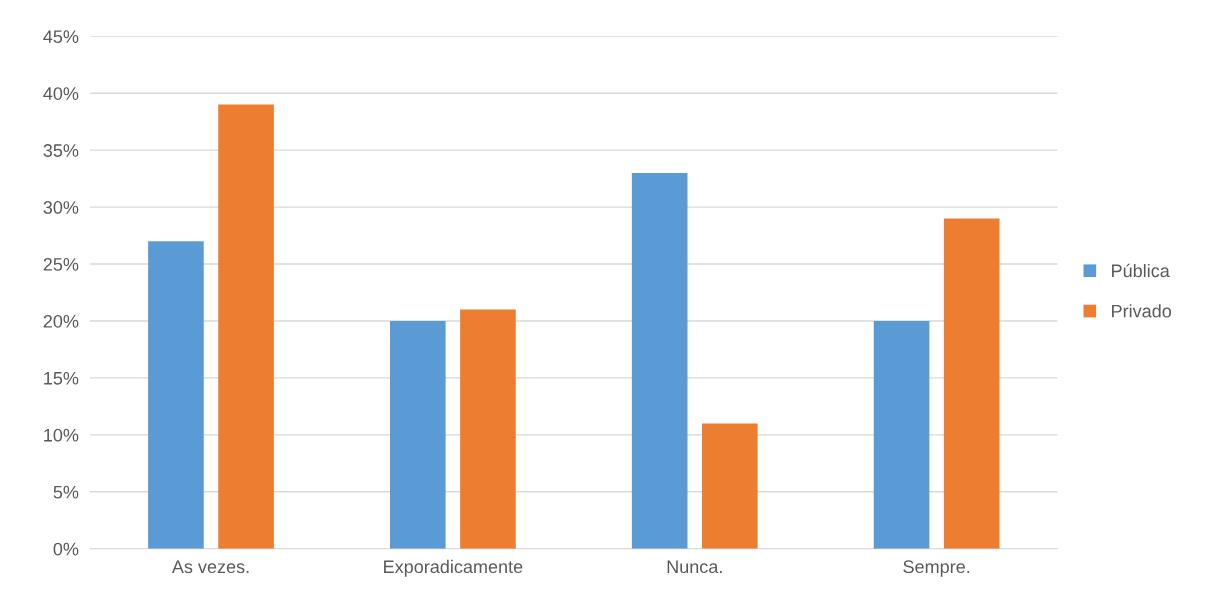 This screenshot has width=1217, height=605. What do you see at coordinates (61, 378) in the screenshot?
I see `y-tick-label: 15%` at bounding box center [61, 378].